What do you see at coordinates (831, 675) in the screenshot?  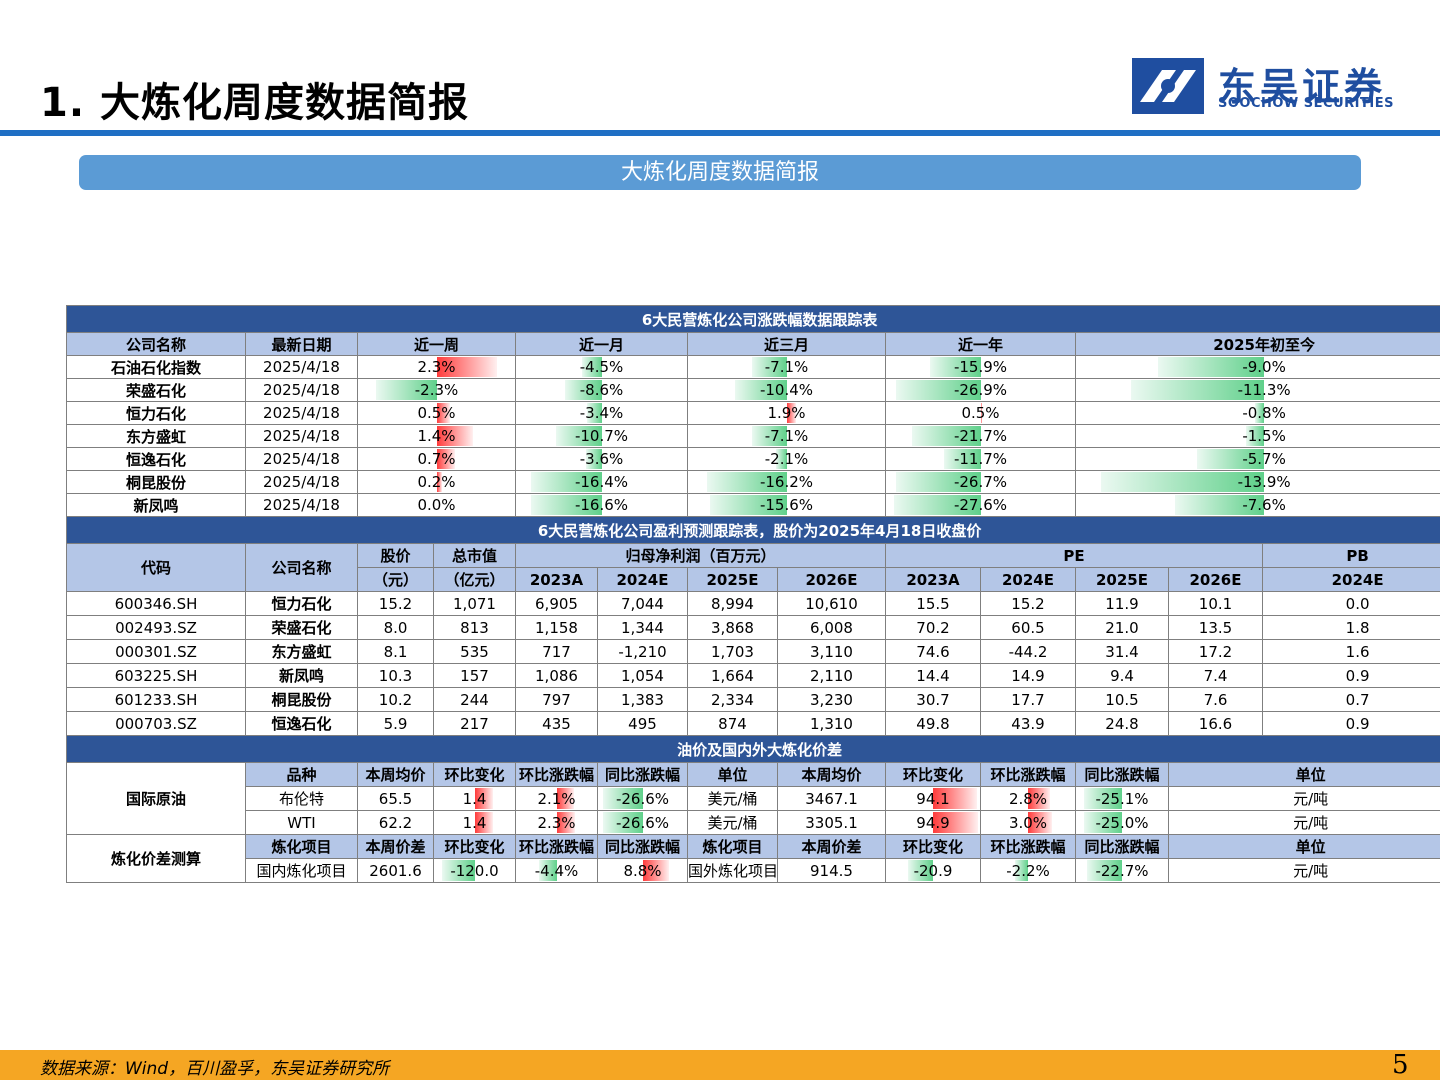 I see `table-cell: 2,110` at bounding box center [831, 675].